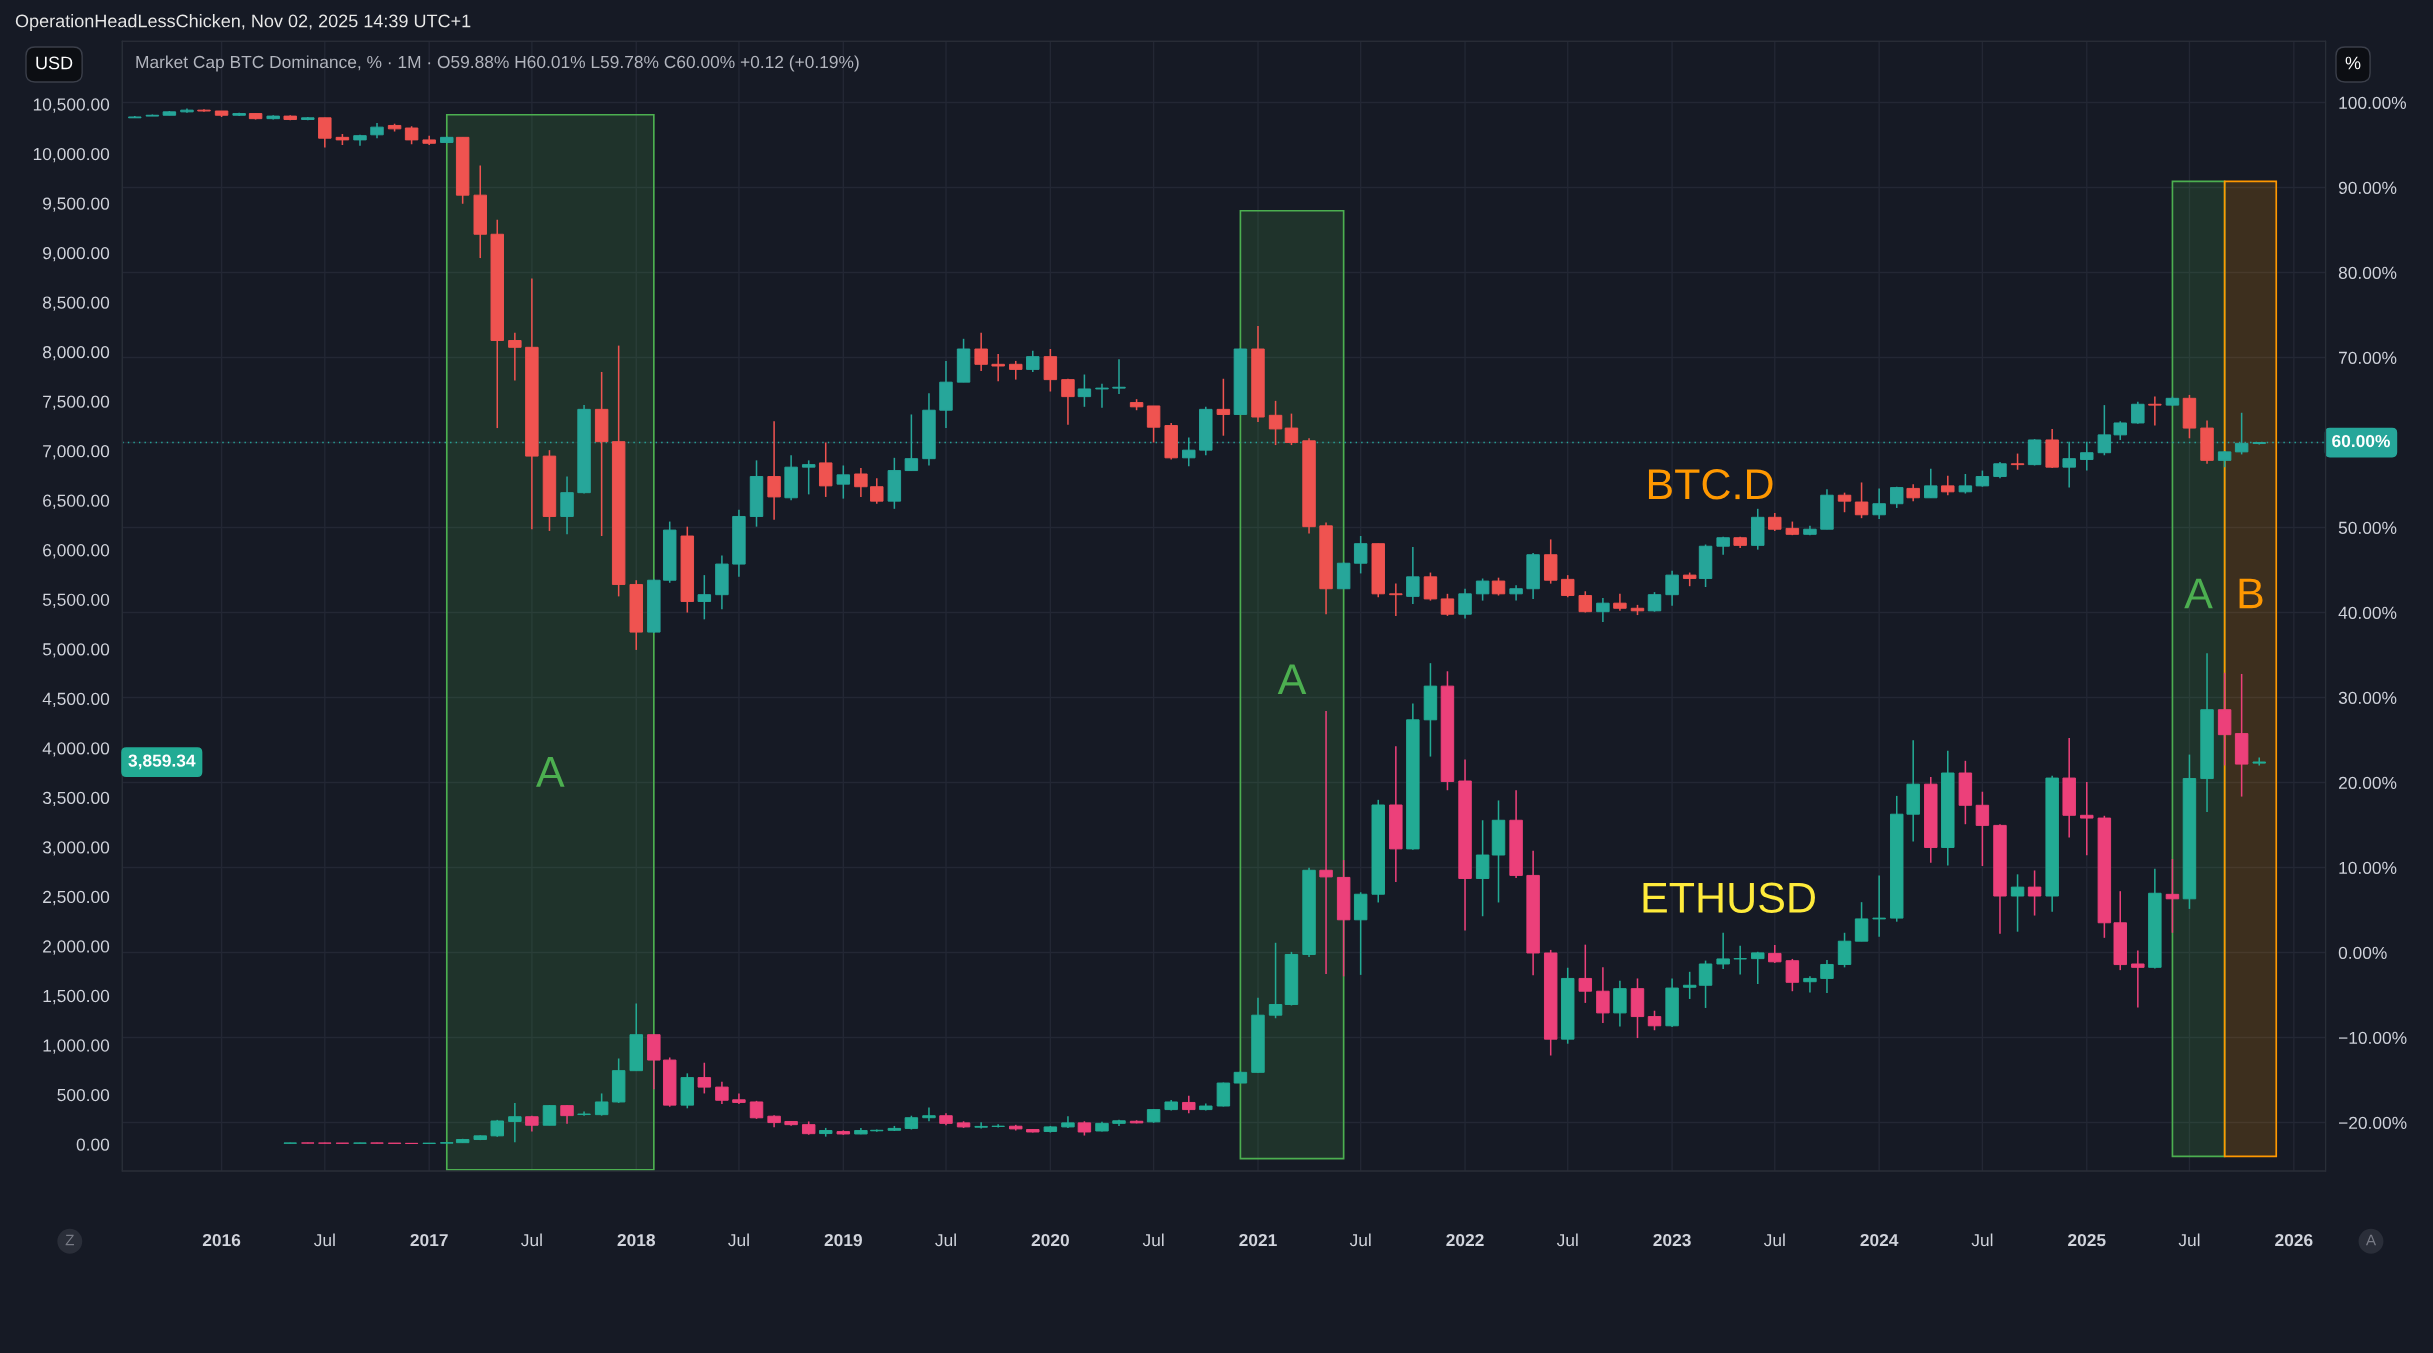  I want to click on y-tick-label: 4,500.00, so click(76, 700).